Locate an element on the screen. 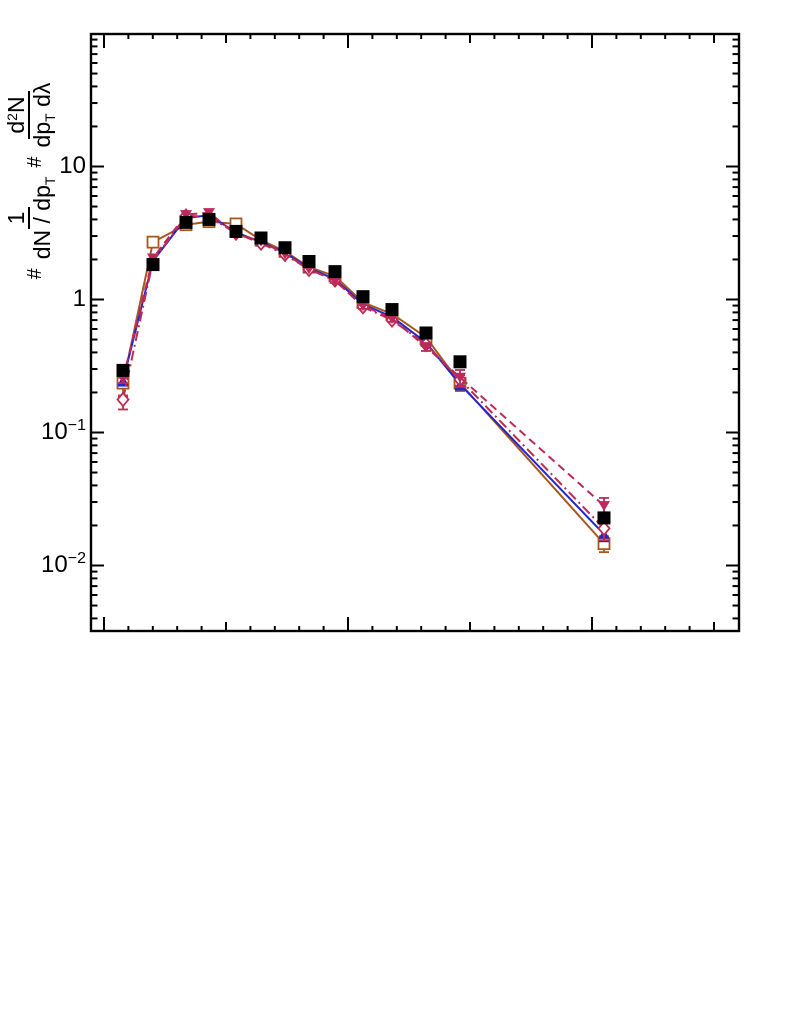  y-tick-label-0p01: 10⁻² is located at coordinates (63, 564).